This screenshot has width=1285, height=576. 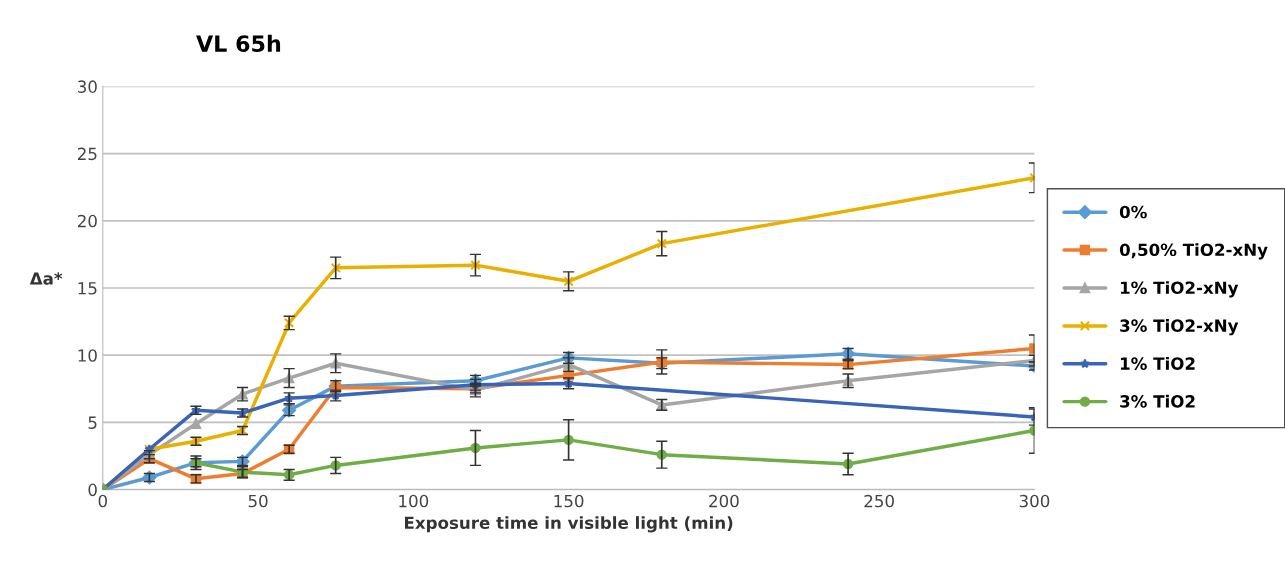 I want to click on x-tick-label: 300, so click(x=1034, y=501).